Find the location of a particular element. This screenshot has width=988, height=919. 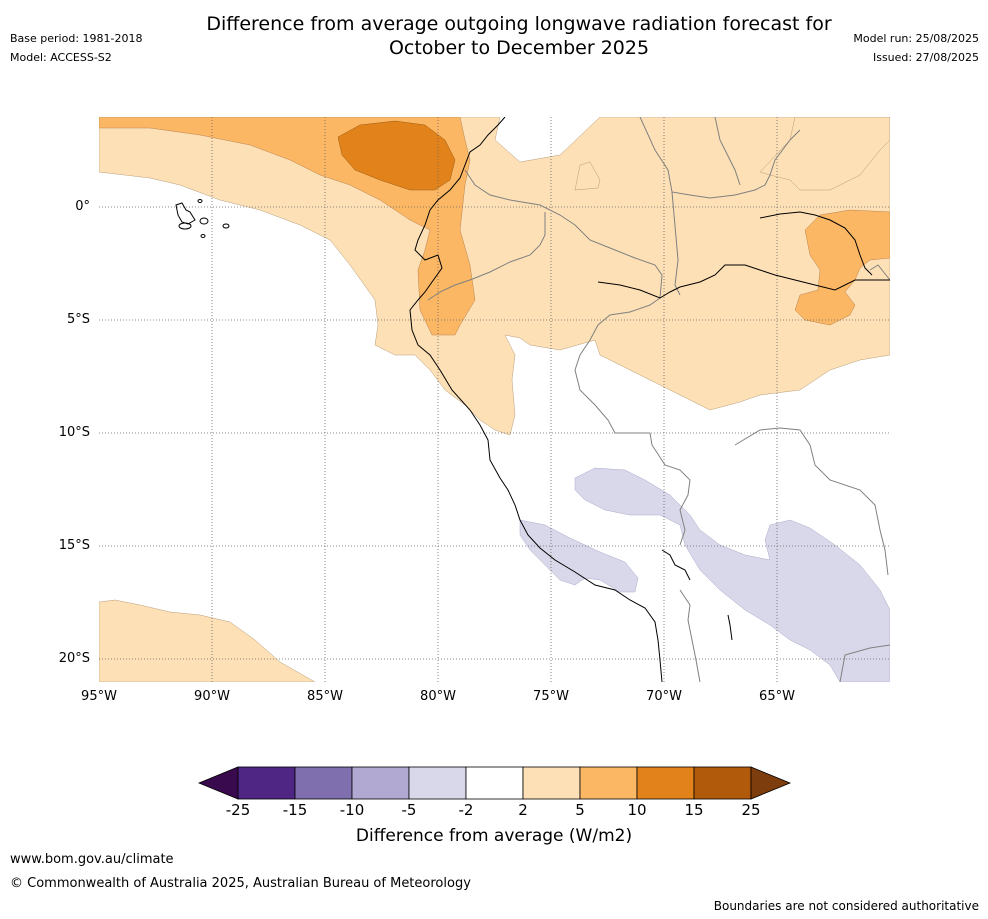

website-link: www.bom.gov.au/climate is located at coordinates (92, 859).